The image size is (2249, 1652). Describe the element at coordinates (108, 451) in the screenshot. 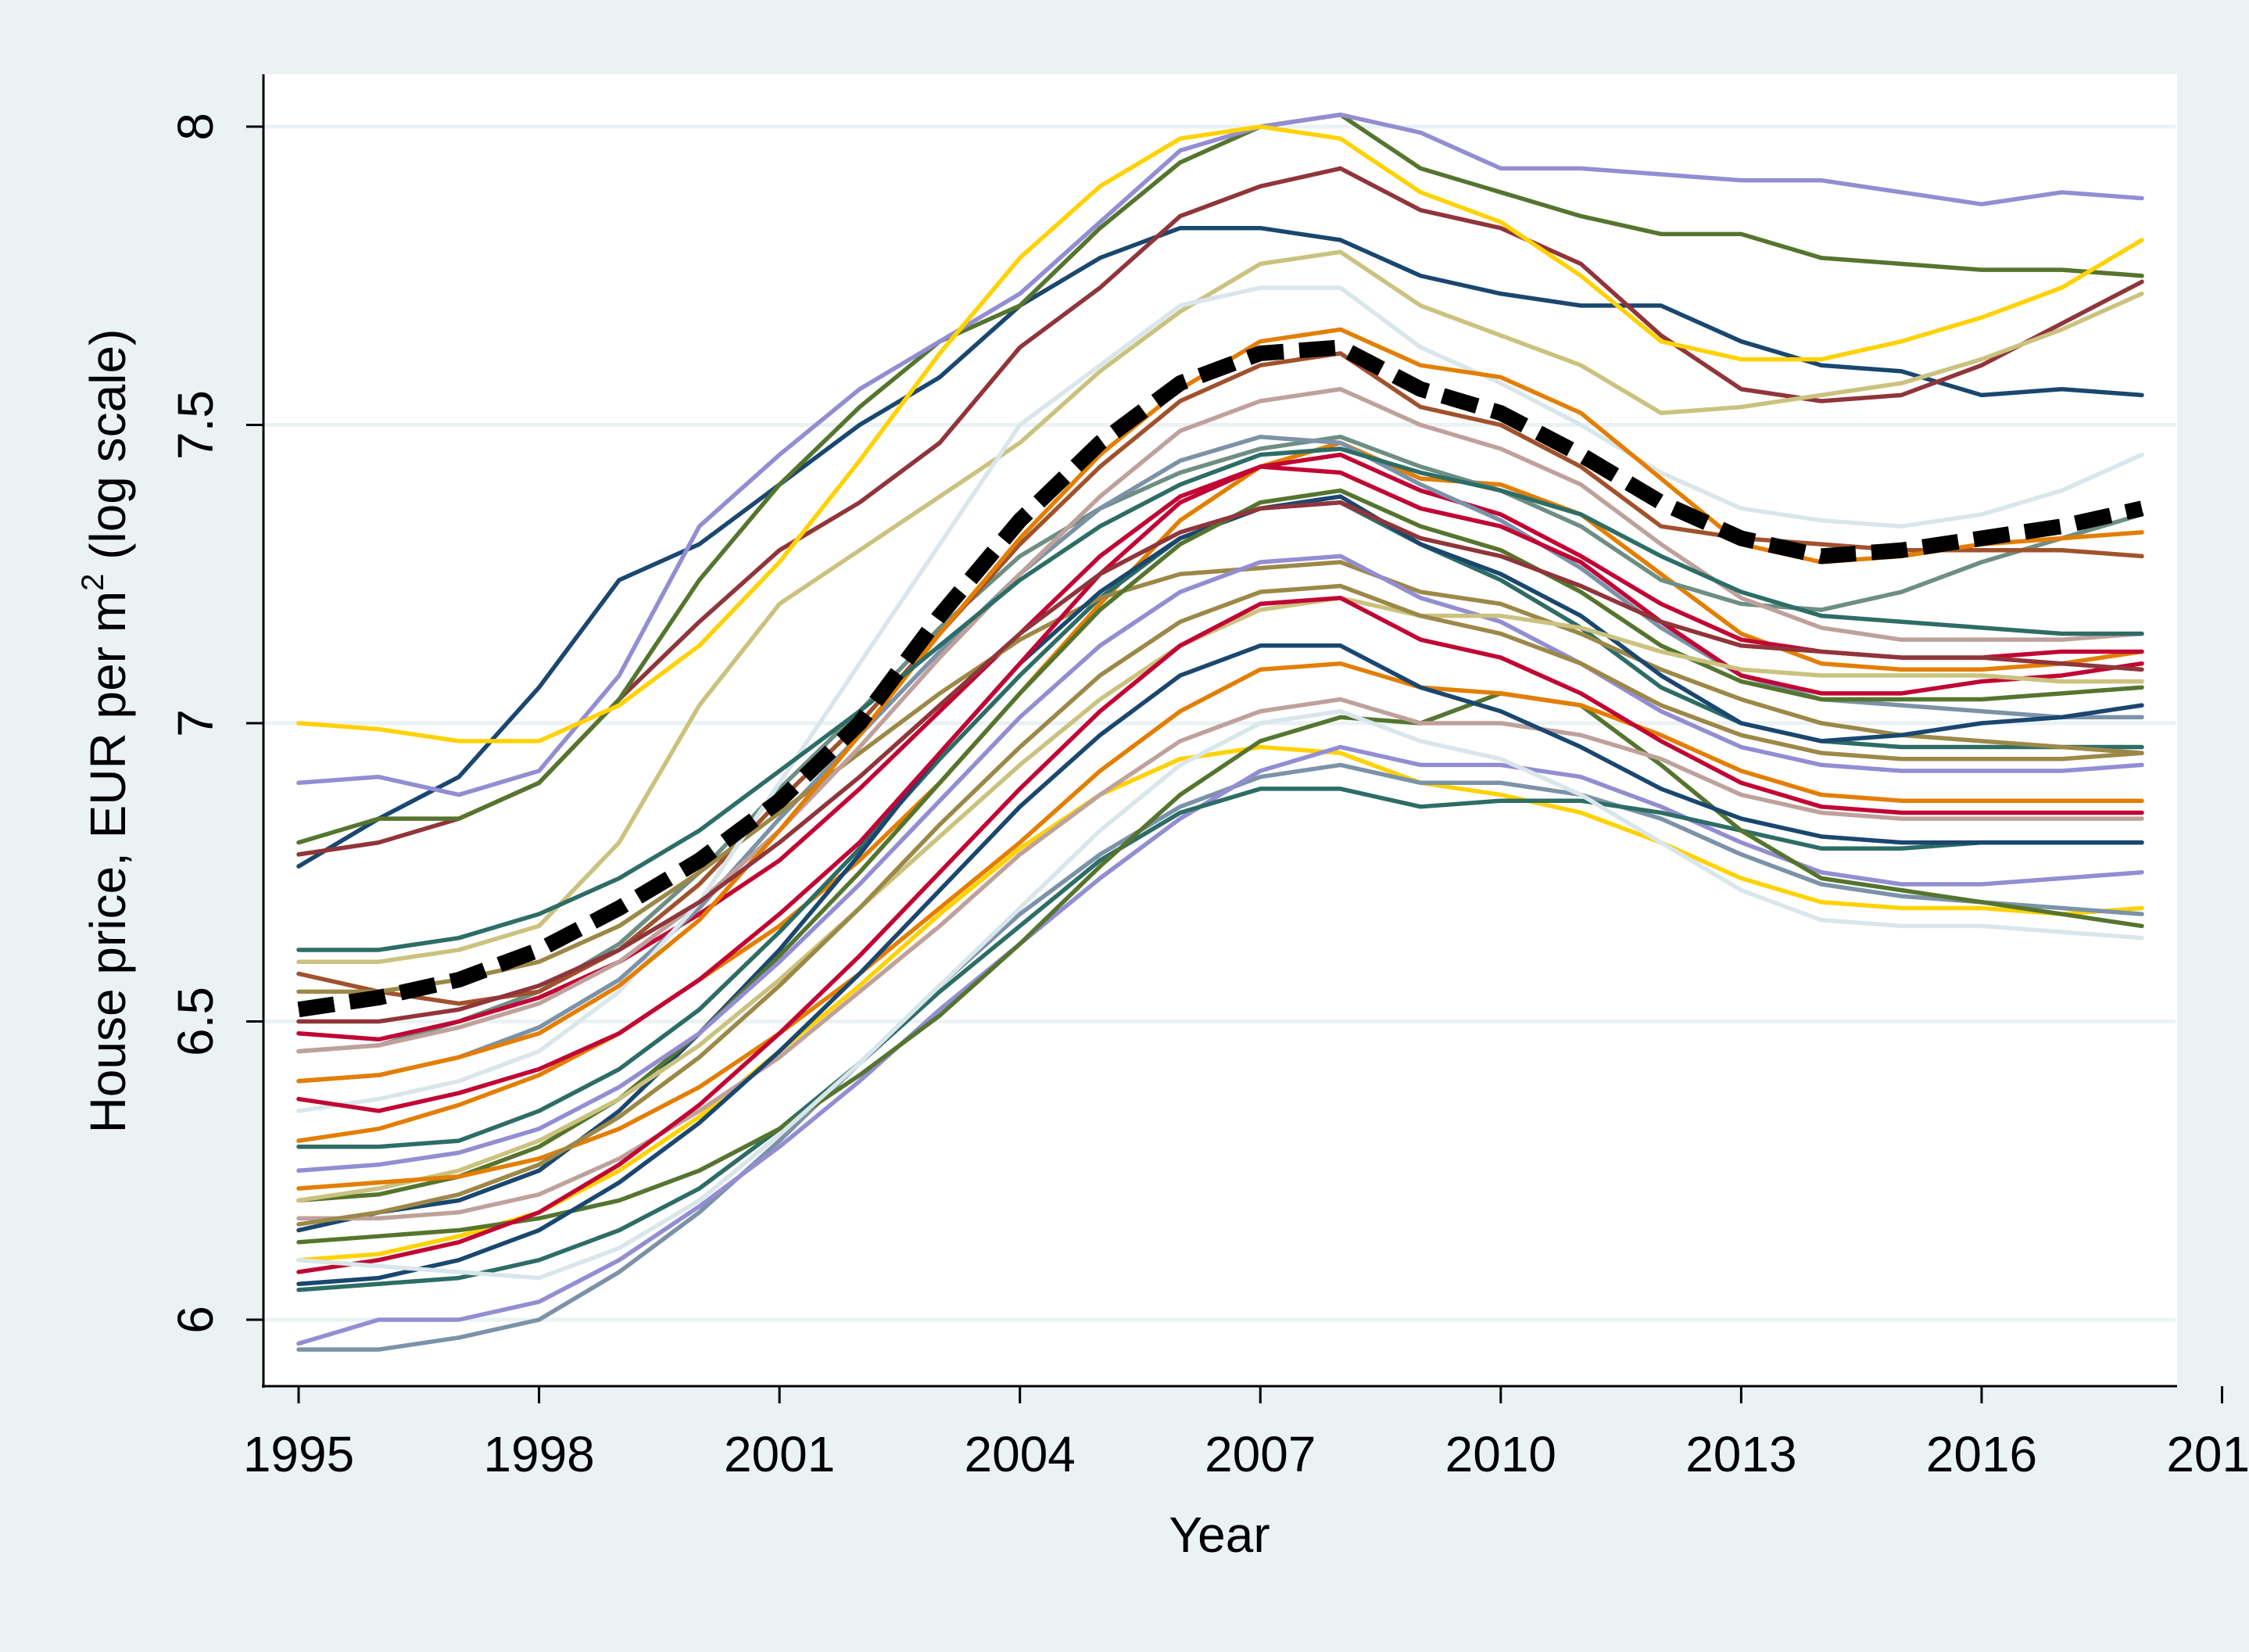

I see `y-axis-title-suffix: (log scale)` at that location.